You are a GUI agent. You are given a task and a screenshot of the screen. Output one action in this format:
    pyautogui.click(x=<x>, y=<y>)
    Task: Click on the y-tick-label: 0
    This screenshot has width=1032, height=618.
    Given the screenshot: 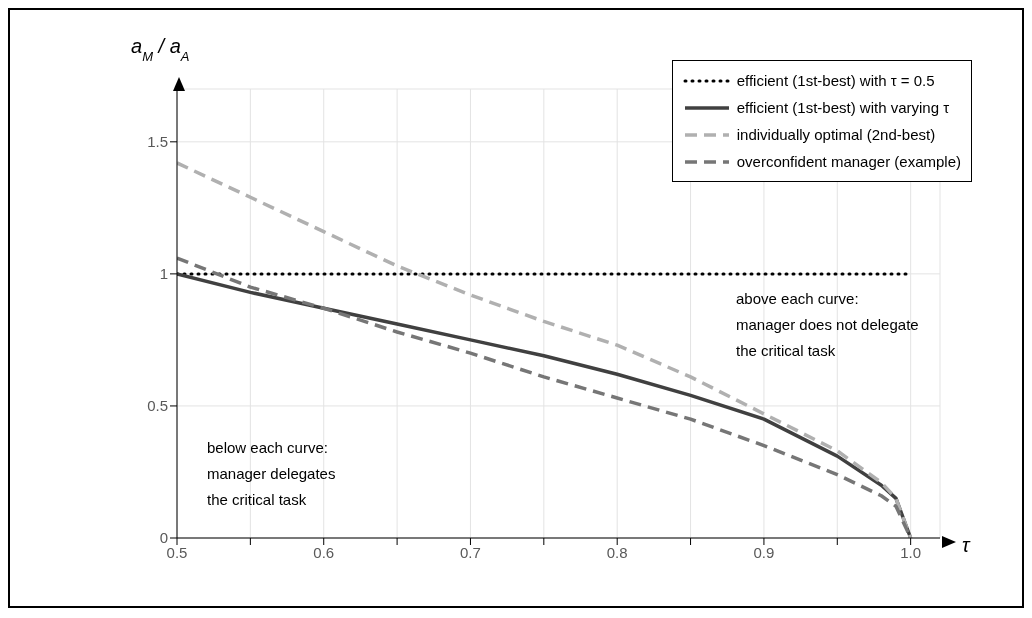 What is the action you would take?
    pyautogui.click(x=163, y=538)
    